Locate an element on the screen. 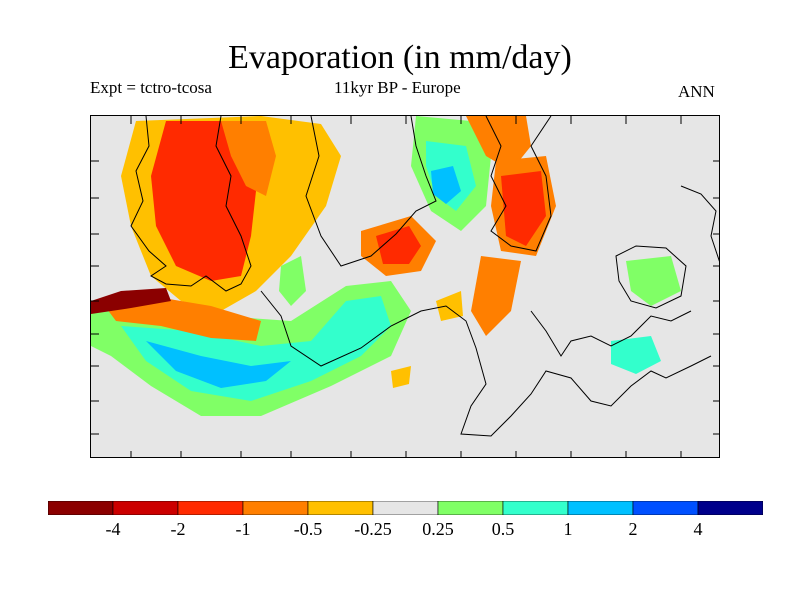 This screenshot has height=600, width=800. coastline-black-sea is located at coordinates (651, 277).